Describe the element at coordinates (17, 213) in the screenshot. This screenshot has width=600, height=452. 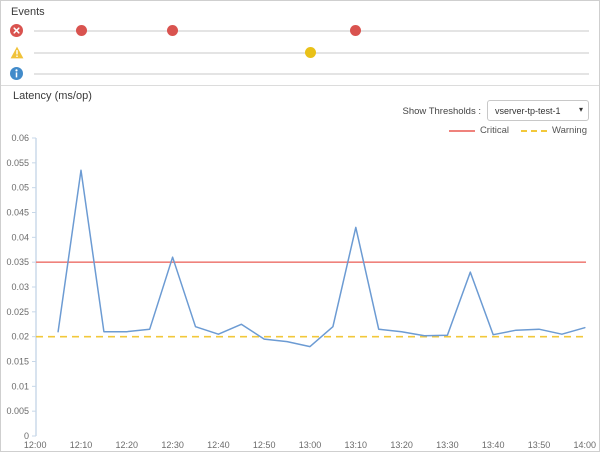
I see `y-tick-label: 0.045` at that location.